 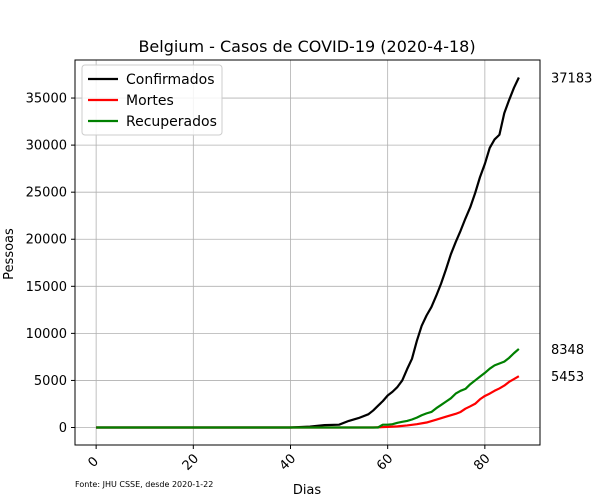 I want to click on series-line-recuperados, so click(x=308, y=388).